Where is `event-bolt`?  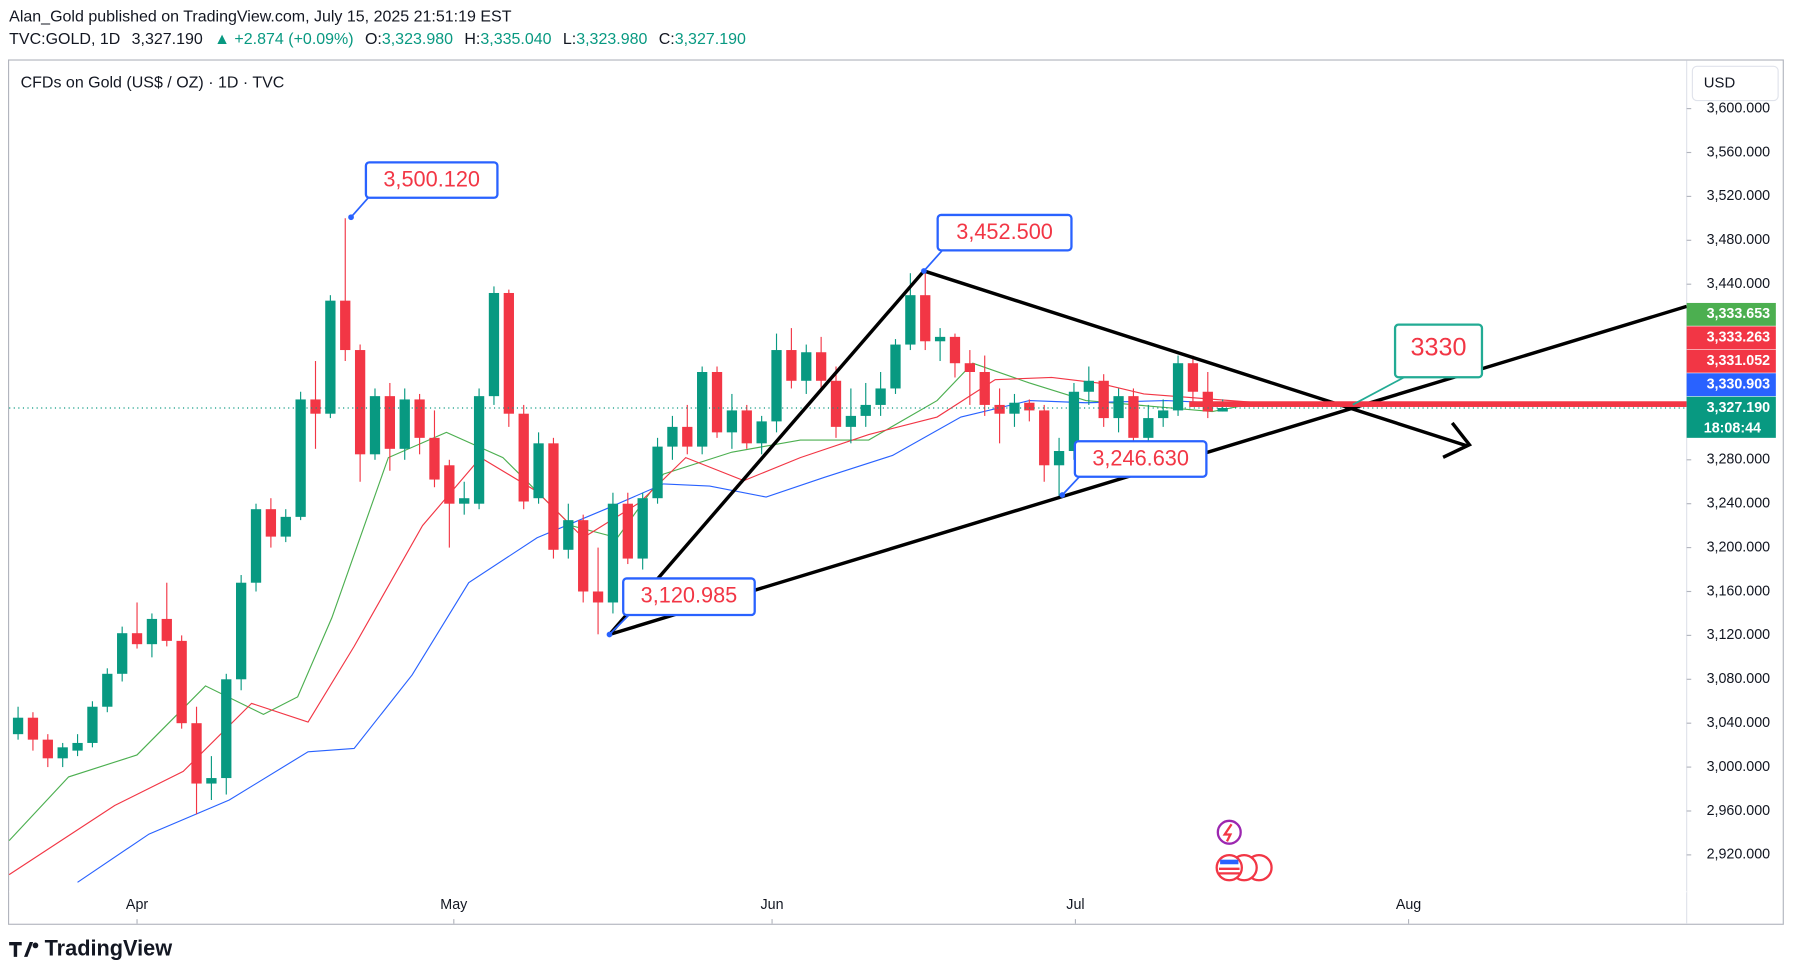 event-bolt is located at coordinates (1227, 832).